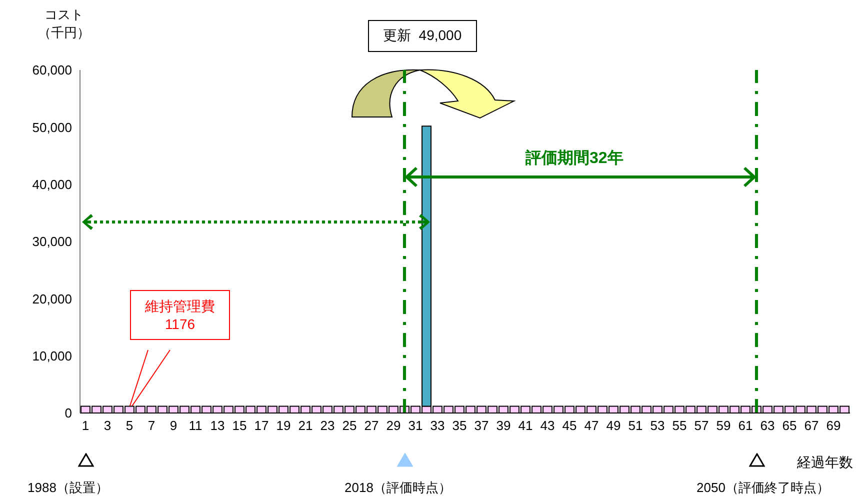  What do you see at coordinates (503, 426) in the screenshot?
I see `x-tick-label: 39` at bounding box center [503, 426].